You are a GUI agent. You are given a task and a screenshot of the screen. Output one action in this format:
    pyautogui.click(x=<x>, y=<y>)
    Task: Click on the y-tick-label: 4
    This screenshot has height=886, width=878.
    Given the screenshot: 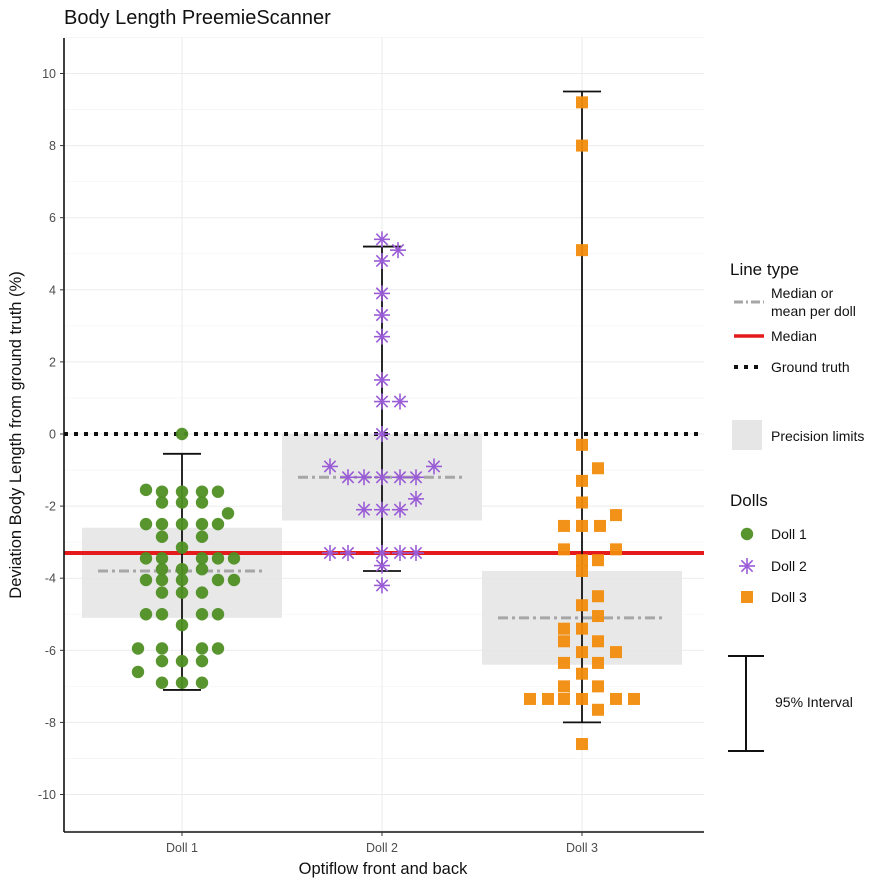 What is the action you would take?
    pyautogui.click(x=52, y=290)
    